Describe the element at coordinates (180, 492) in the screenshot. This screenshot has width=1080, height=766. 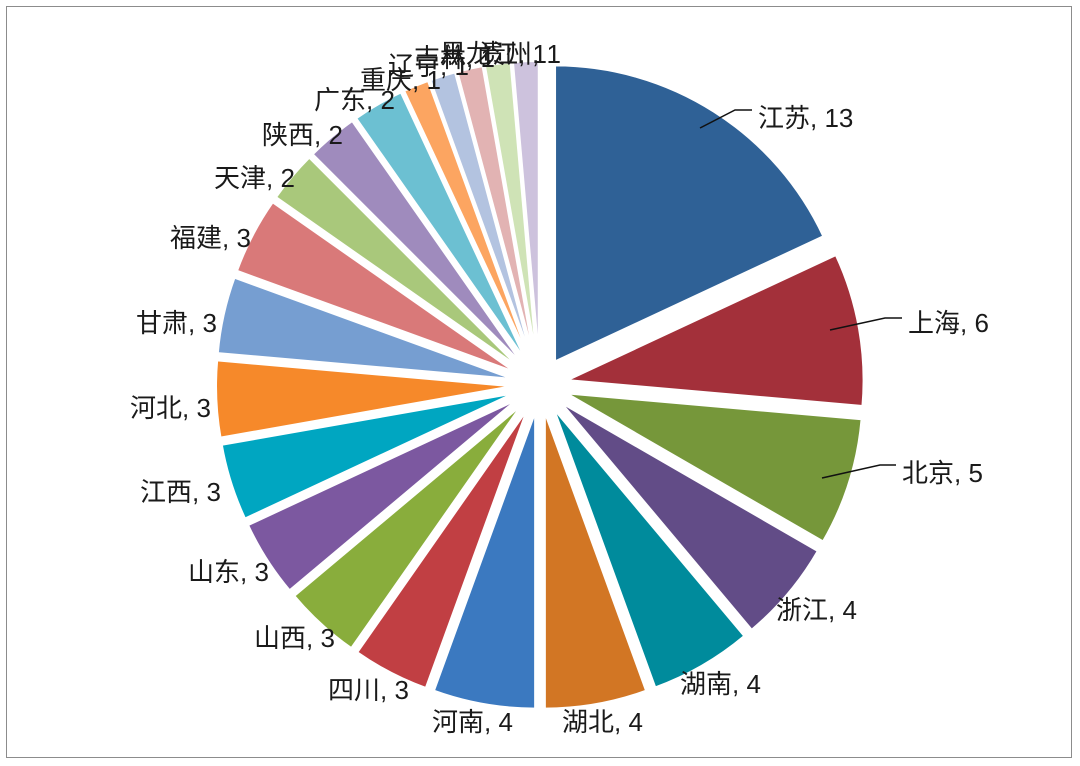
I see `slice-label-11: 江西, 3` at that location.